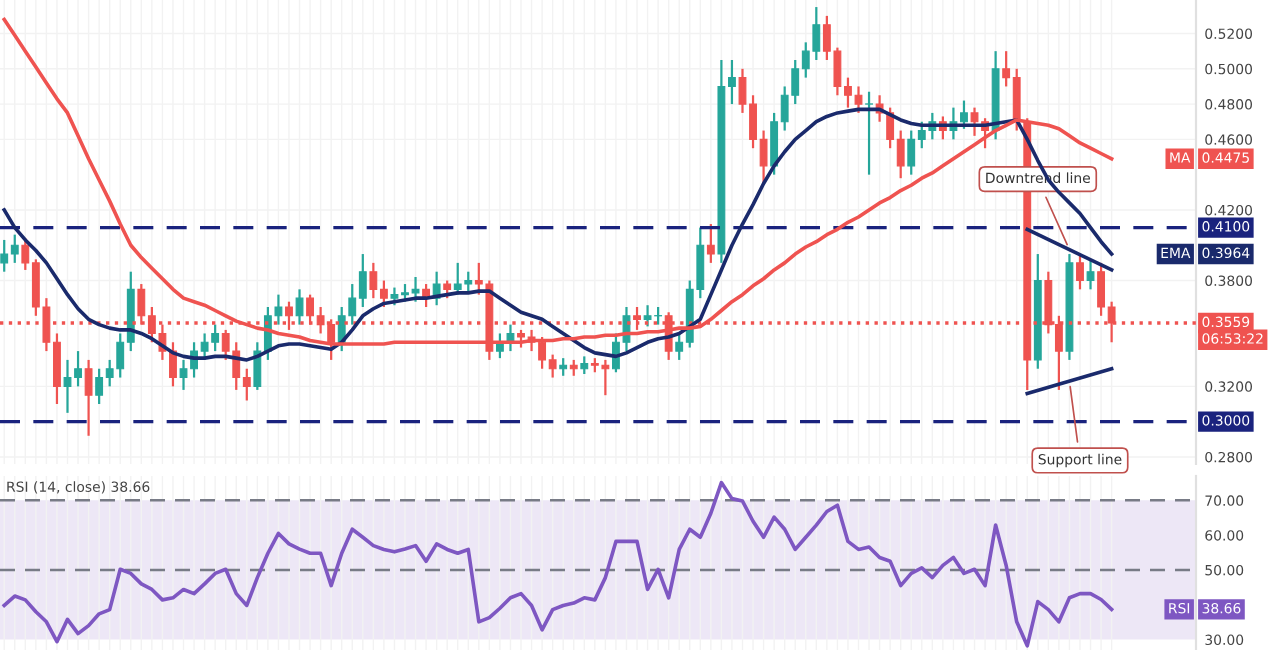  What do you see at coordinates (869, 133) in the screenshot?
I see `candlestick` at bounding box center [869, 133].